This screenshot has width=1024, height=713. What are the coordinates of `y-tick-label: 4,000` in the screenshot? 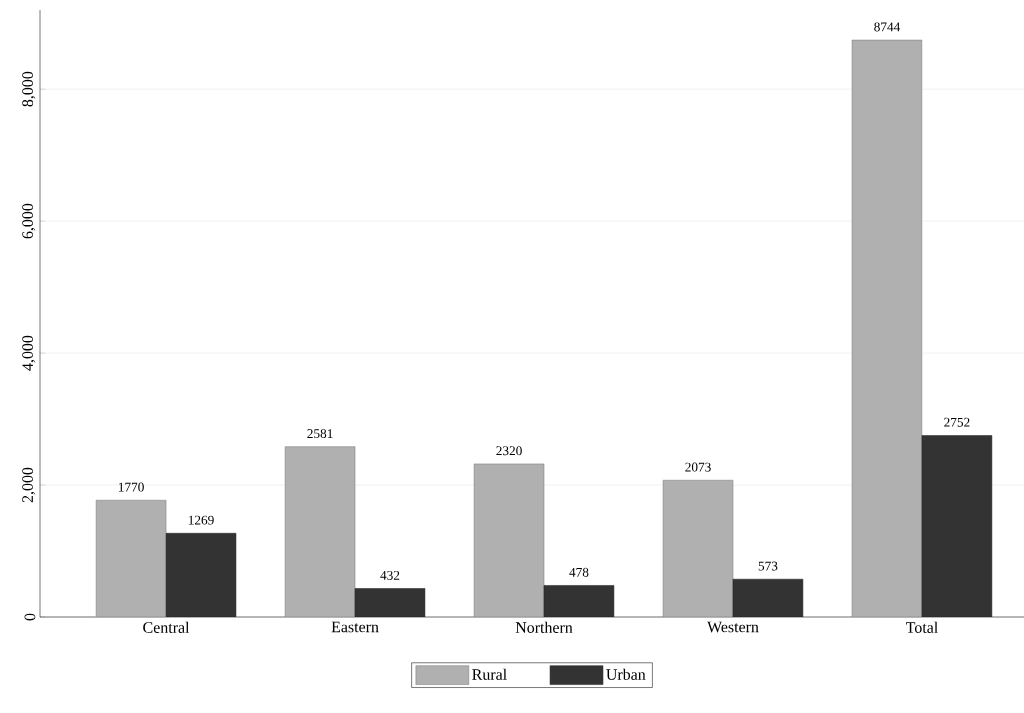 It's located at (29, 353).